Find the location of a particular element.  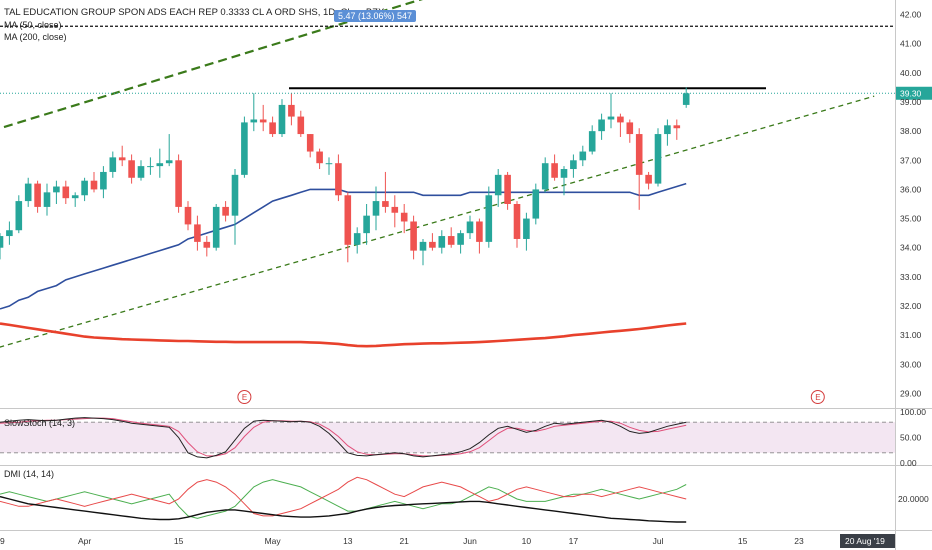

time-tick-label: Jul is located at coordinates (658, 541).